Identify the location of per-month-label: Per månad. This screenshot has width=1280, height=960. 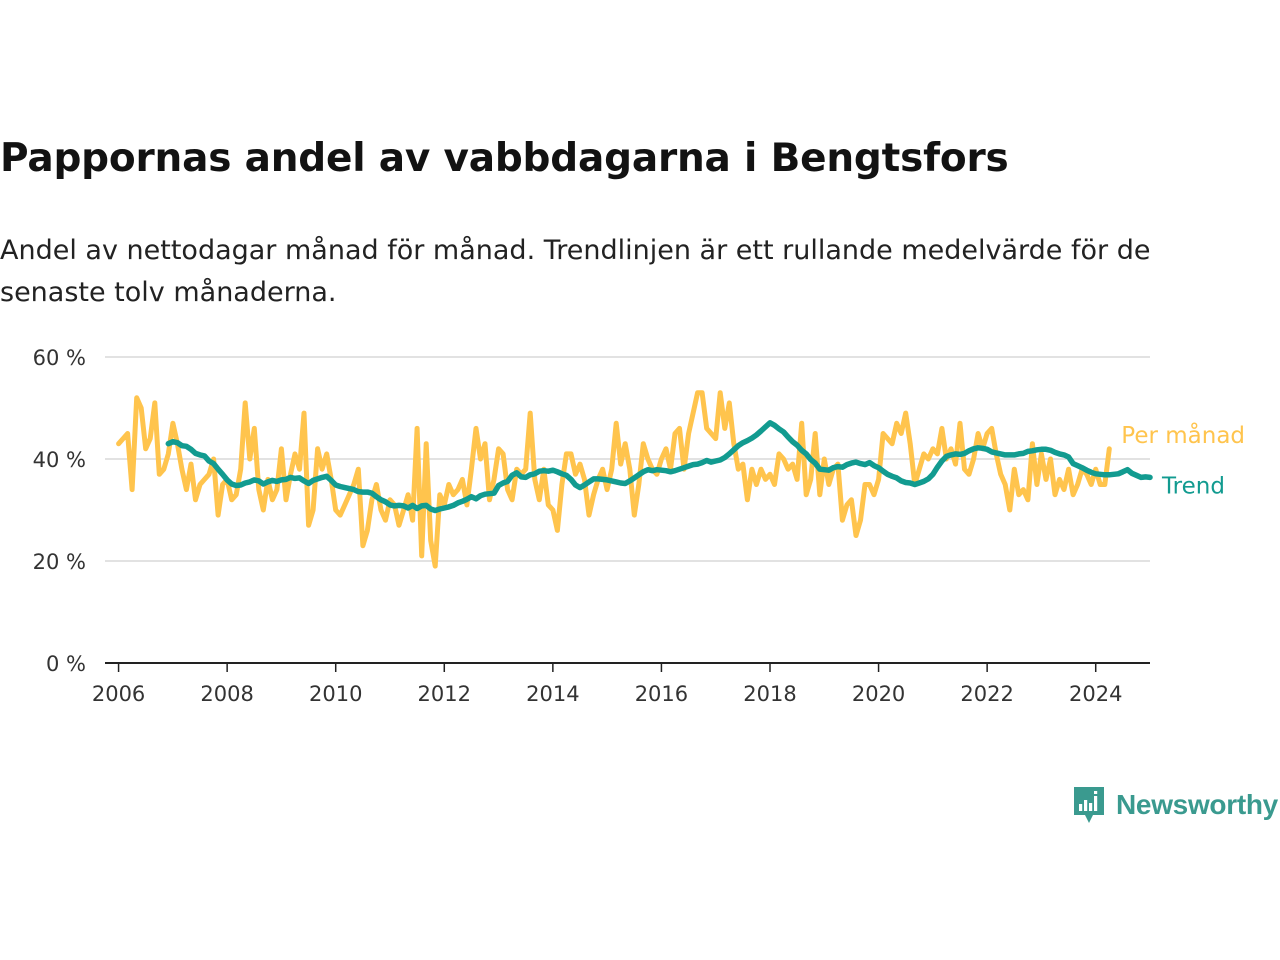
(1183, 435).